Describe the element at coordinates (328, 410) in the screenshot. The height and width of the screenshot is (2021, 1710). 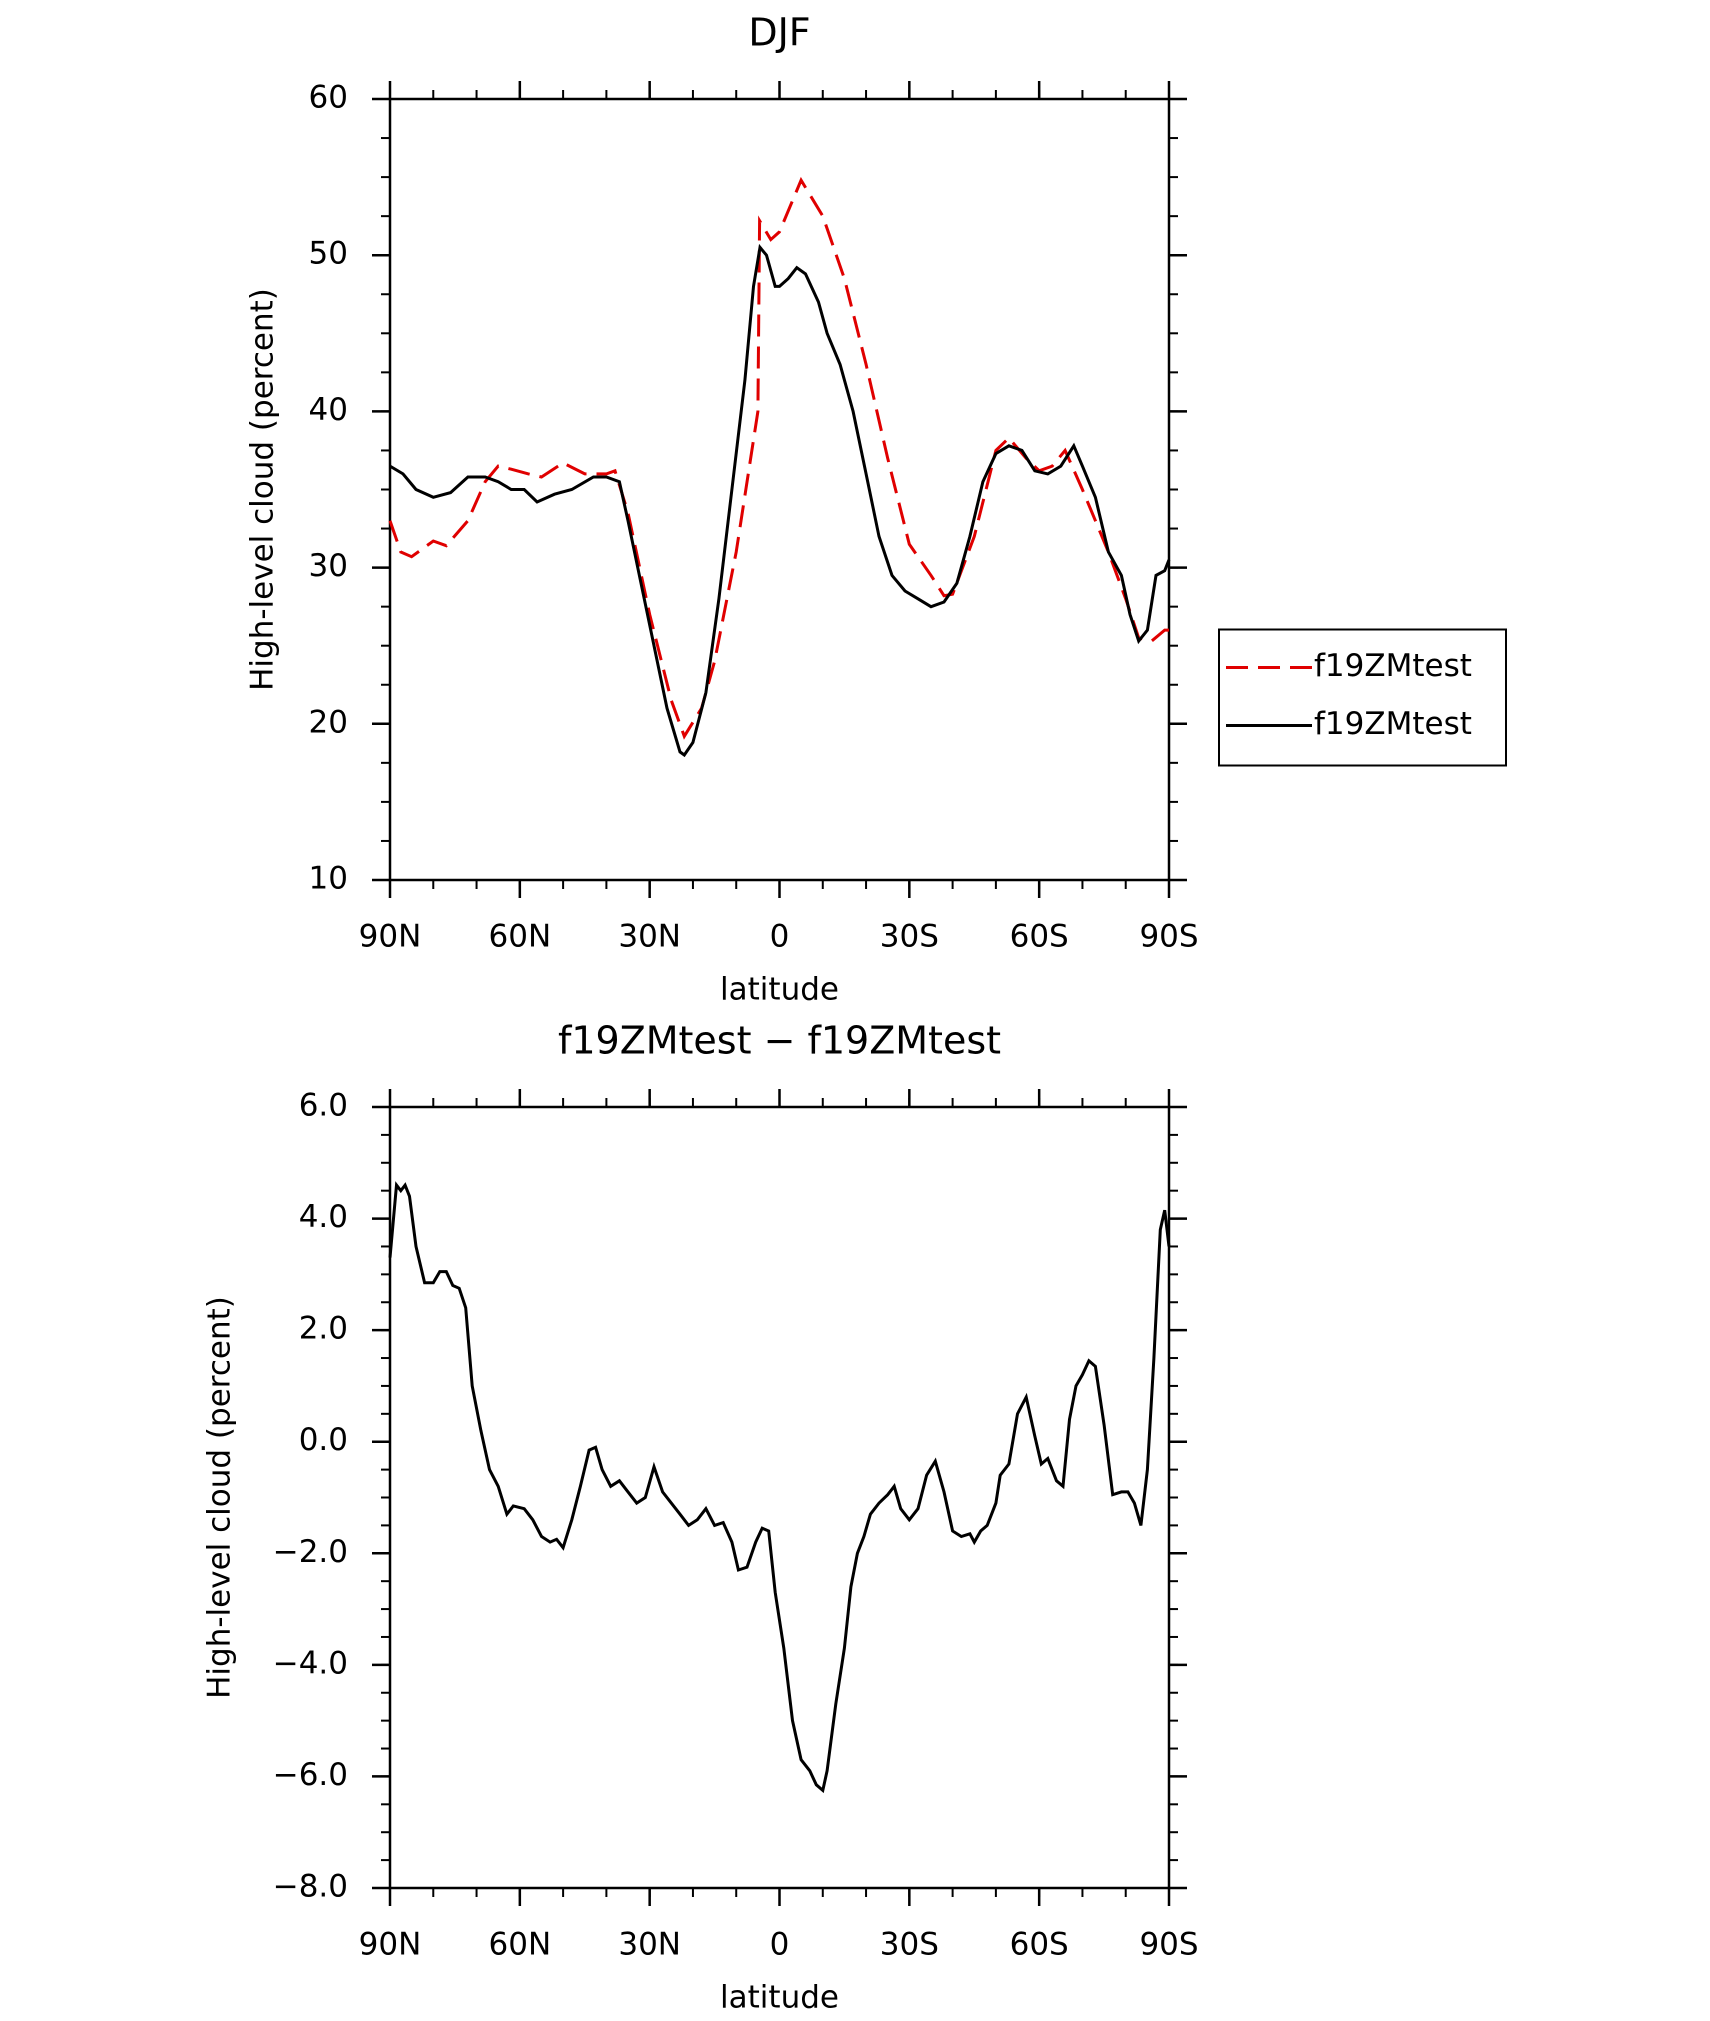
I see `y-tick-label: 40` at that location.